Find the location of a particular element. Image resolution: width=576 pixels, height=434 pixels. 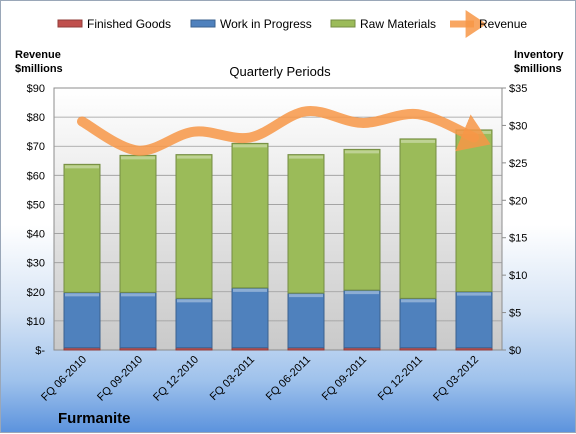

y-left-tick-label: $- is located at coordinates (40, 351).